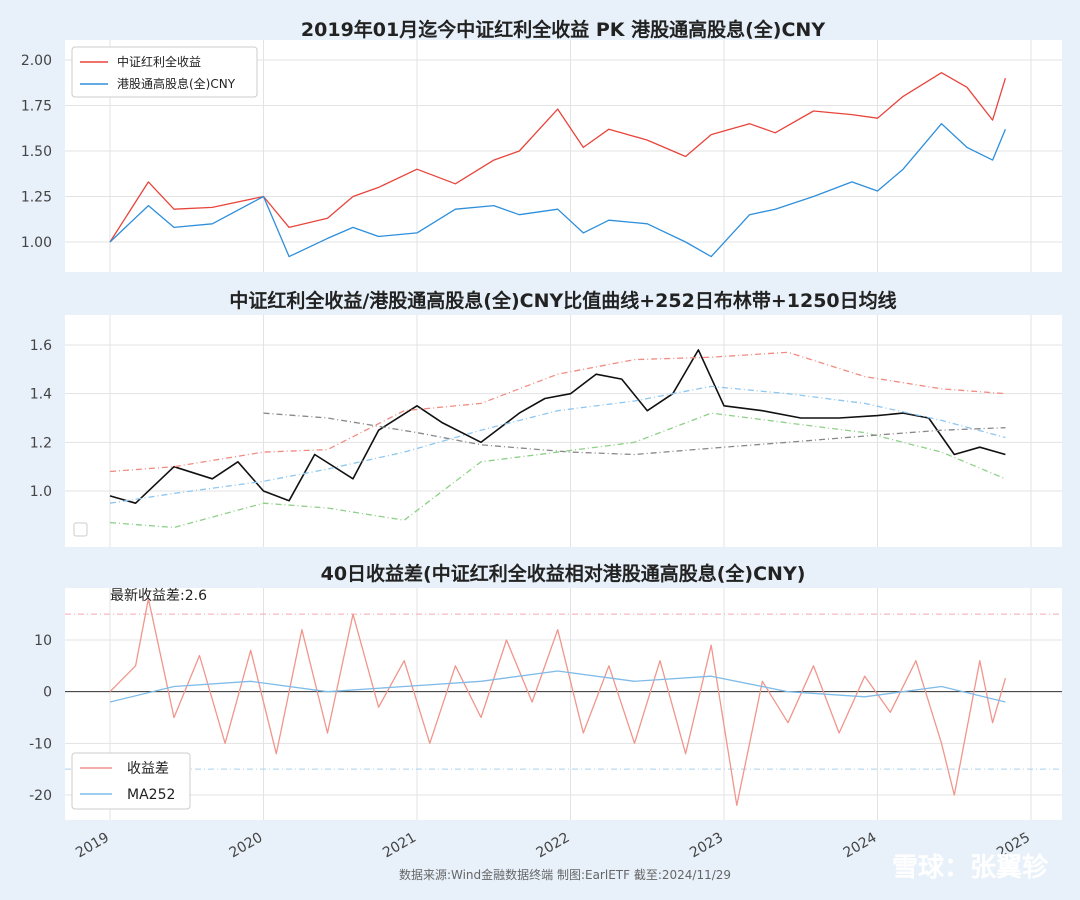  Describe the element at coordinates (80, 529) in the screenshot. I see `panel2-legend-box` at that location.